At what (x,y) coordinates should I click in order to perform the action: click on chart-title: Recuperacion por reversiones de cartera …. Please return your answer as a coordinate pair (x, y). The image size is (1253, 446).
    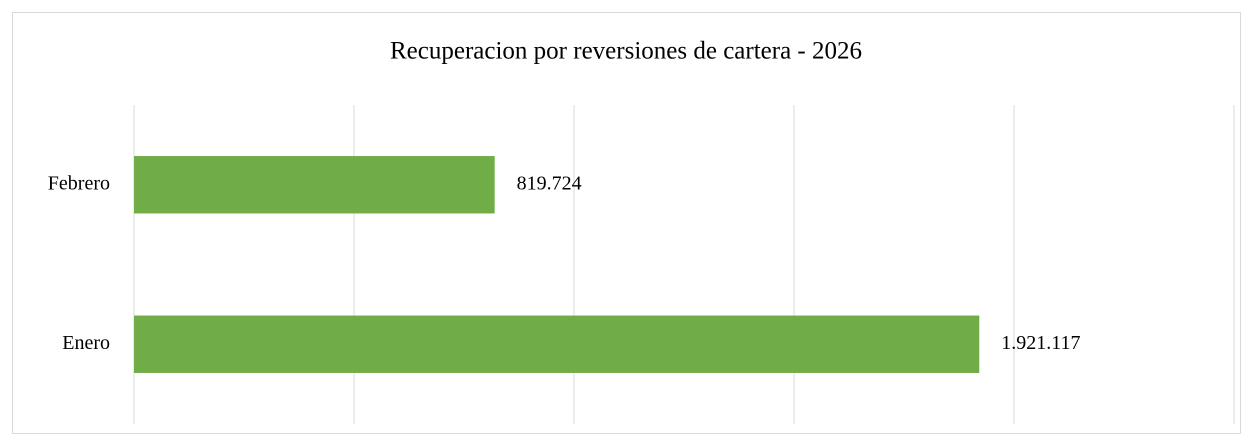
    Looking at the image, I should click on (626, 51).